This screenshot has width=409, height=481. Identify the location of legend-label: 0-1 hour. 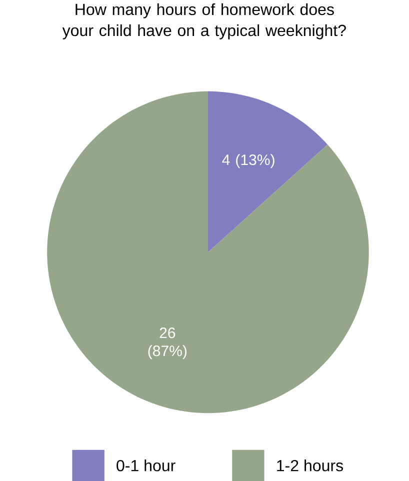
(146, 466).